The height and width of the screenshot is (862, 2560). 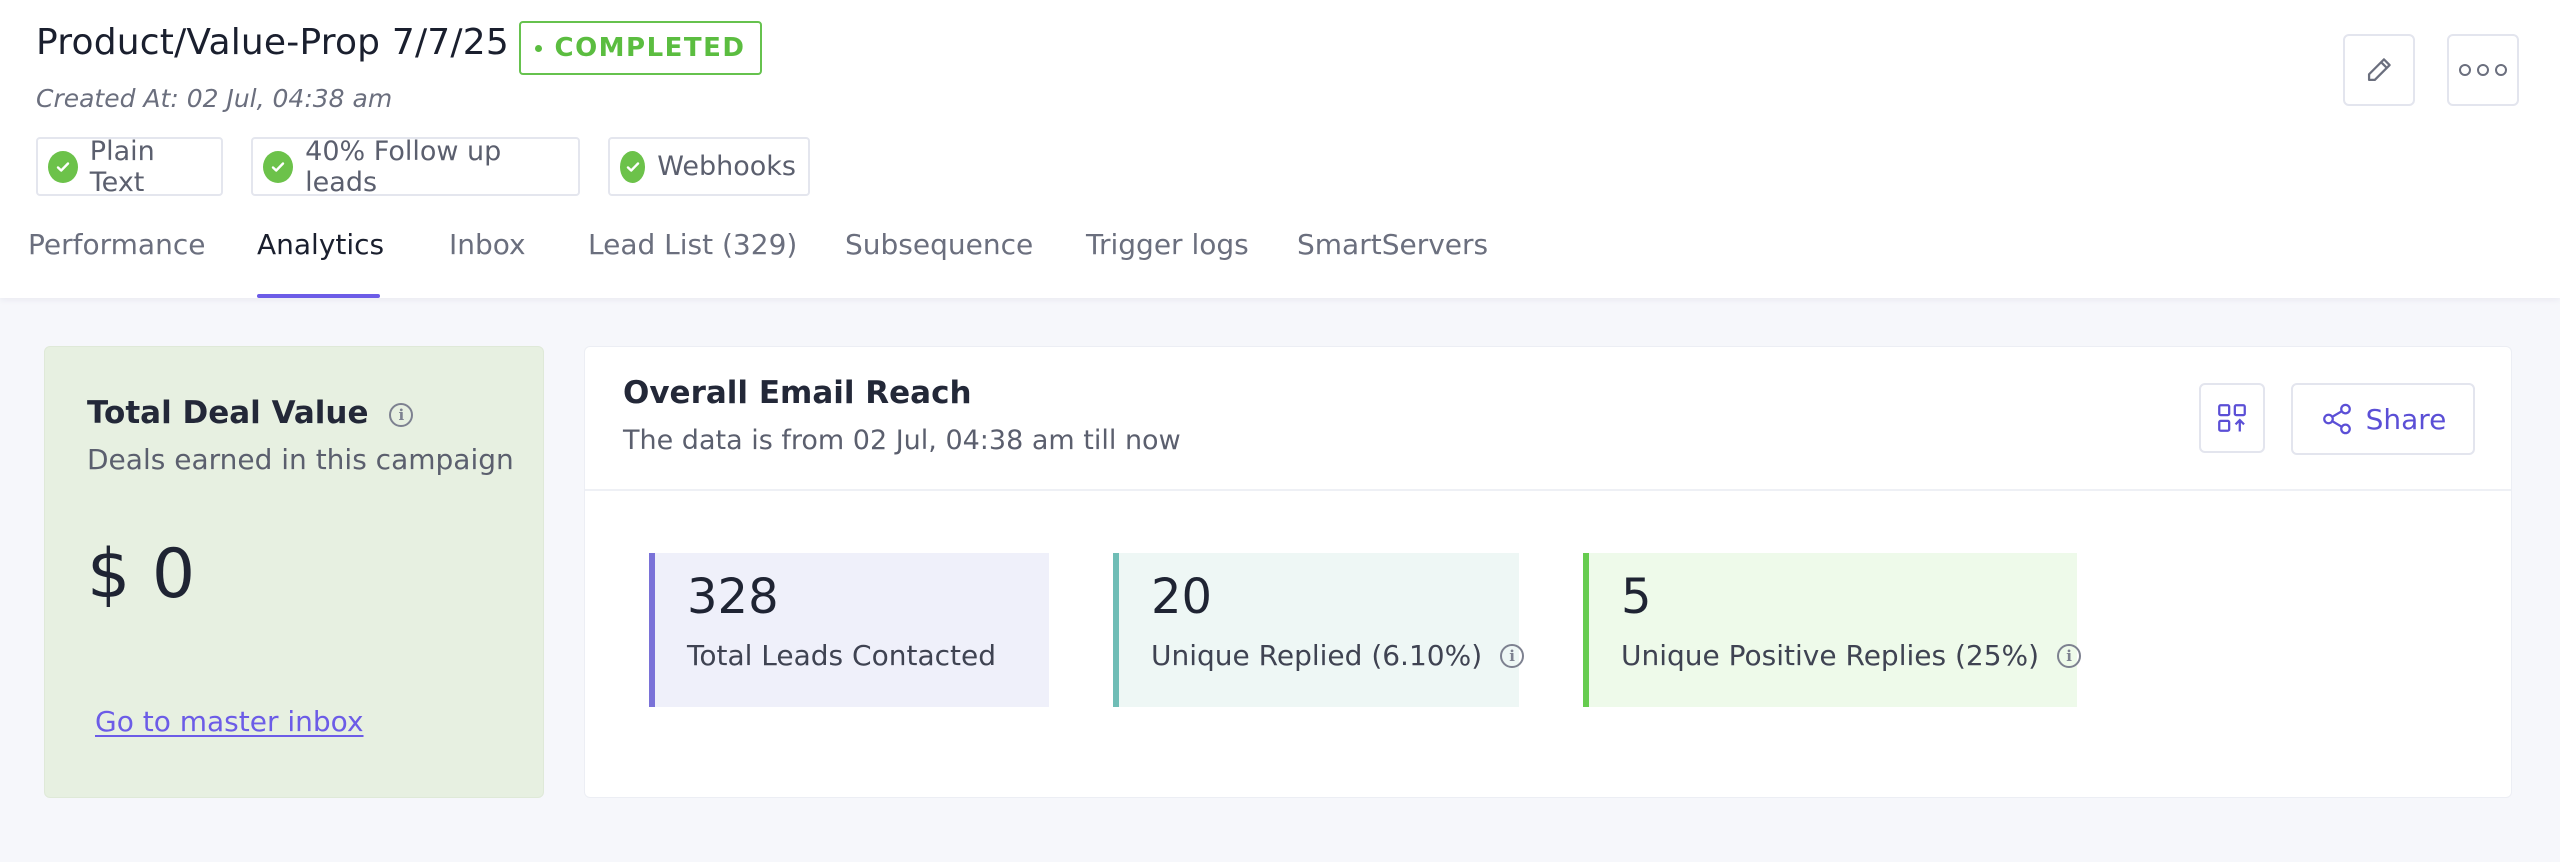 What do you see at coordinates (1830, 655) in the screenshot?
I see `stat-label: Unique Positive Replies (25%)` at bounding box center [1830, 655].